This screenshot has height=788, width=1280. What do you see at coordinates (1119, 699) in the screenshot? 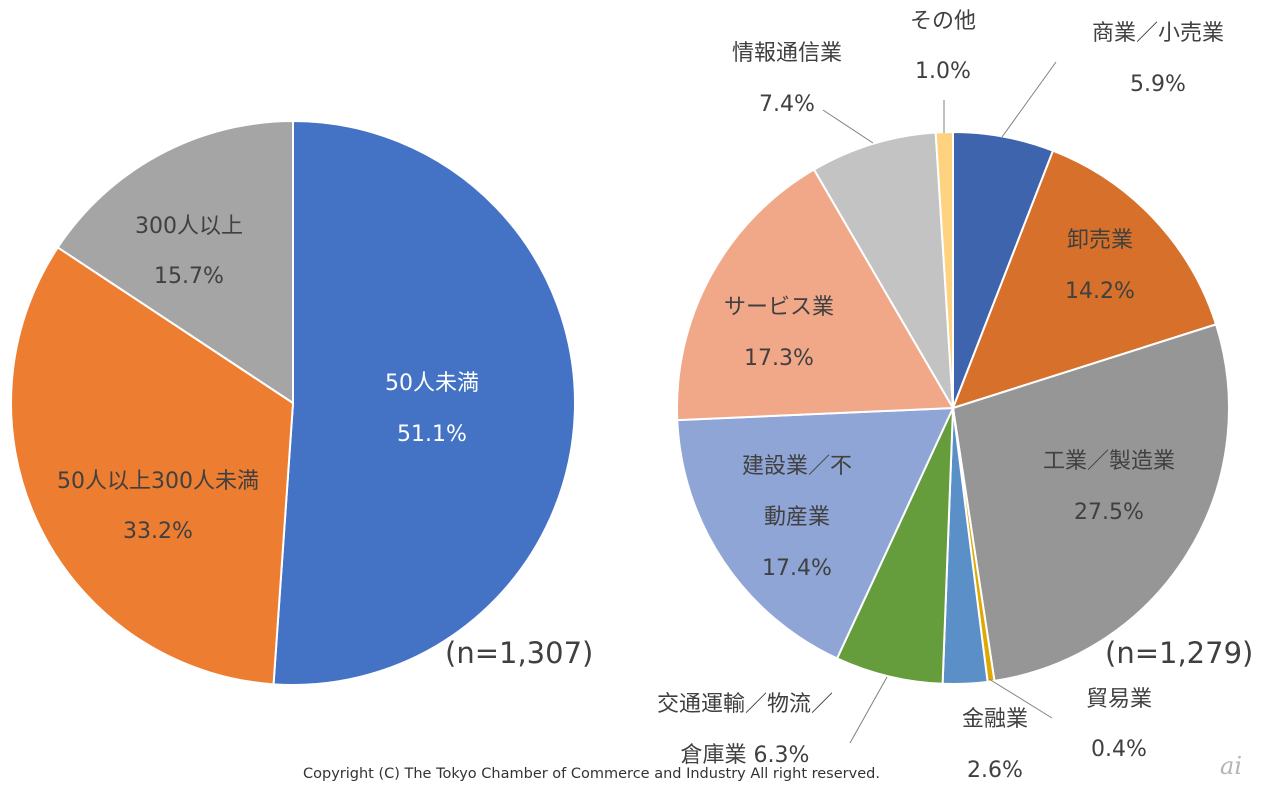
I see `pie2-label-line: 貿易業` at bounding box center [1119, 699].